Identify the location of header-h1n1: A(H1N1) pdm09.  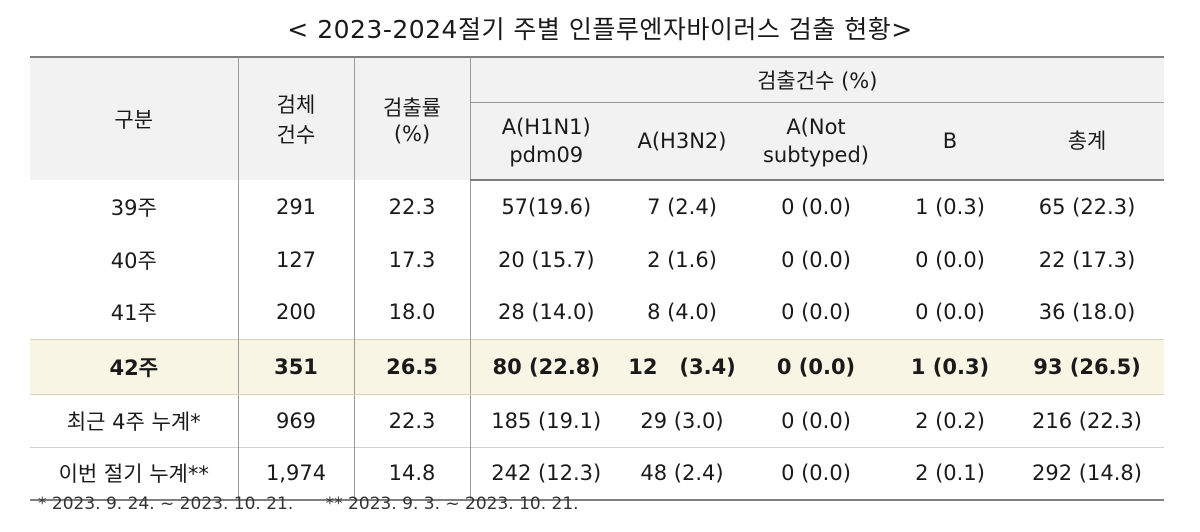
(545, 141).